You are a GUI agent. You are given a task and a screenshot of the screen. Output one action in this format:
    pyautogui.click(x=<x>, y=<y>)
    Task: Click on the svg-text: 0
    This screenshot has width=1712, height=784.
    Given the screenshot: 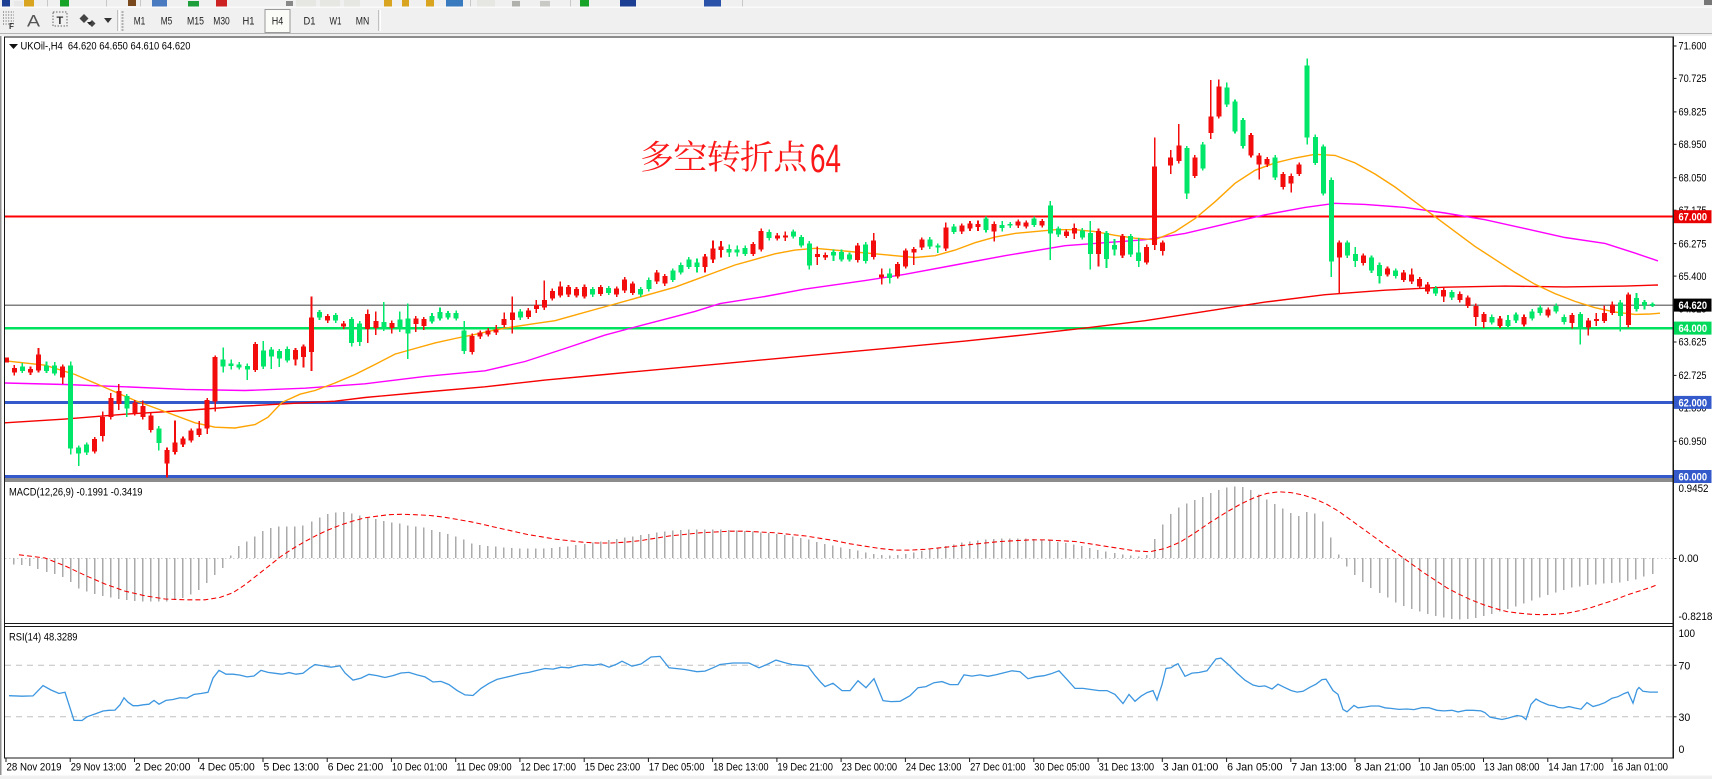 What is the action you would take?
    pyautogui.click(x=1682, y=750)
    